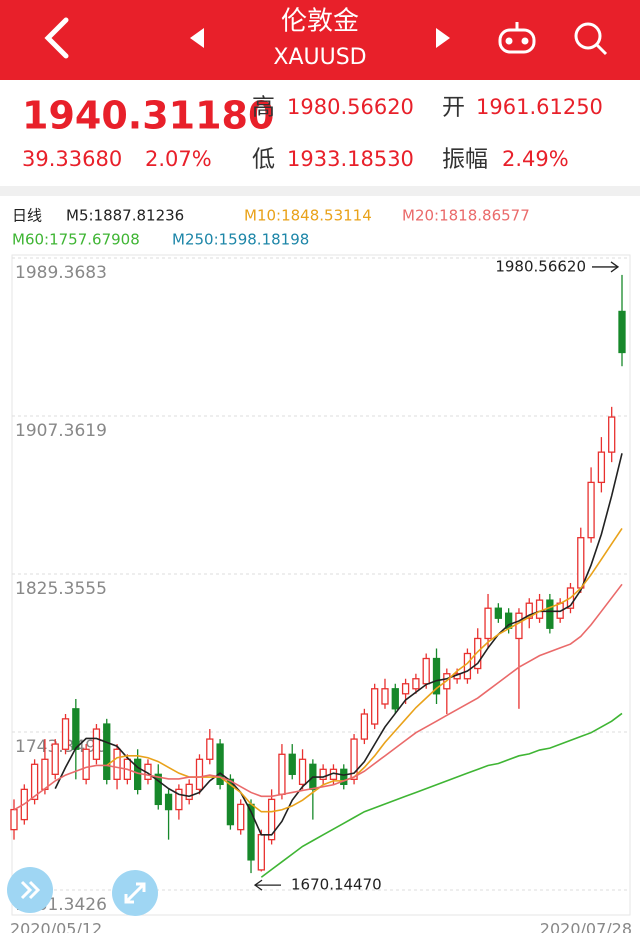 This screenshot has height=937, width=640. What do you see at coordinates (319, 57) in the screenshot?
I see `subtitle: XAUUSD` at bounding box center [319, 57].